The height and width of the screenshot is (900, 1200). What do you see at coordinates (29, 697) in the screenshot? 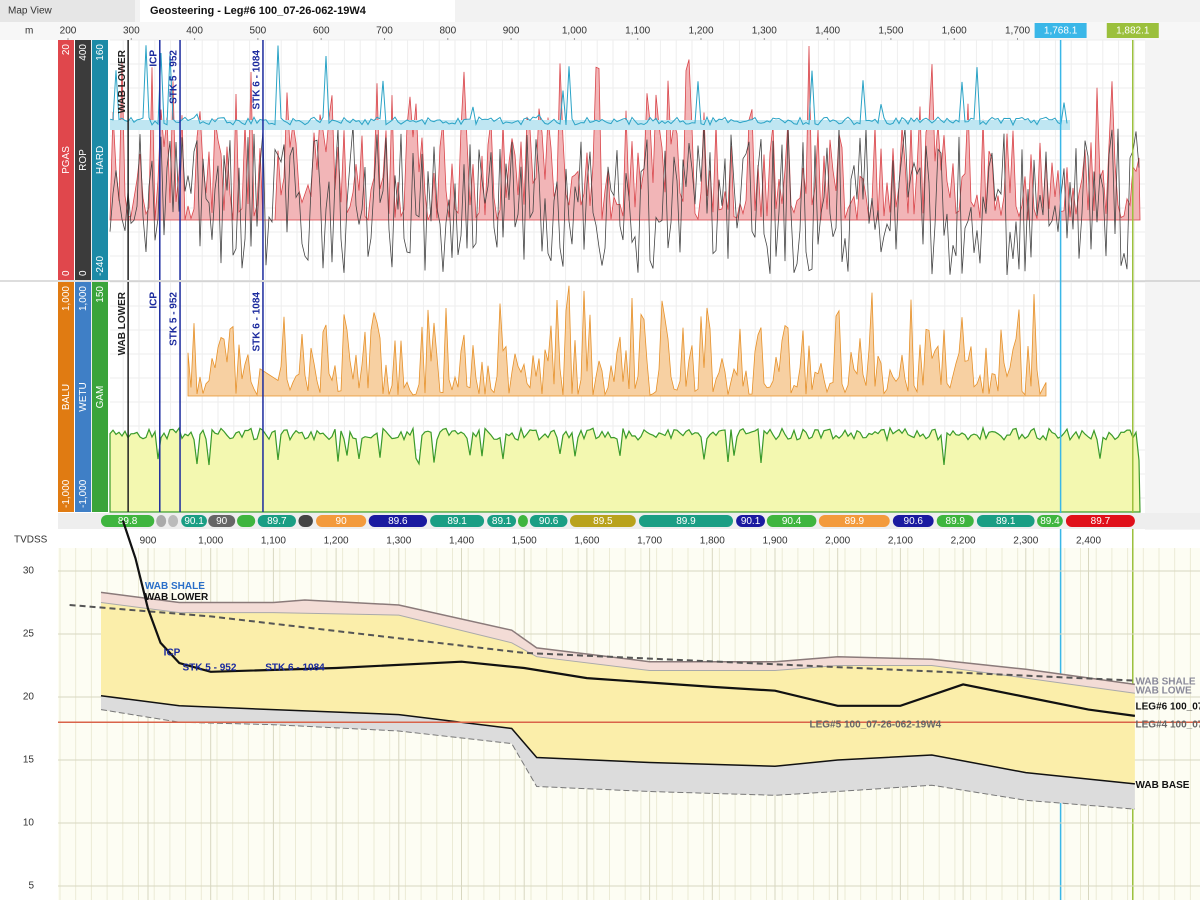
I see `tvd-tick-label: 20` at bounding box center [29, 697].